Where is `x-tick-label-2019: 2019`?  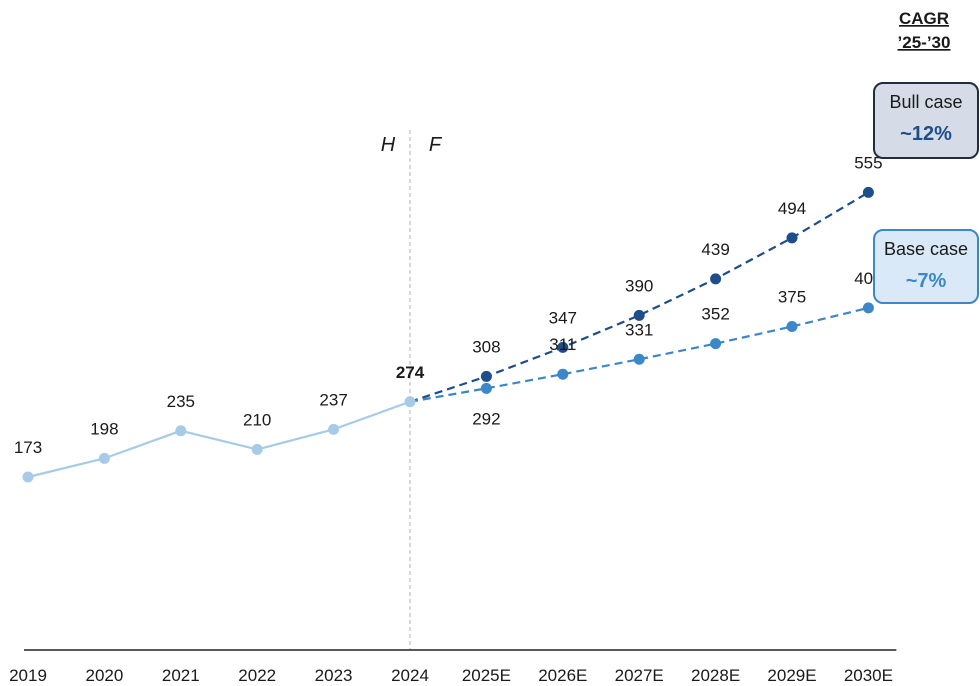
x-tick-label-2019: 2019 is located at coordinates (28, 675).